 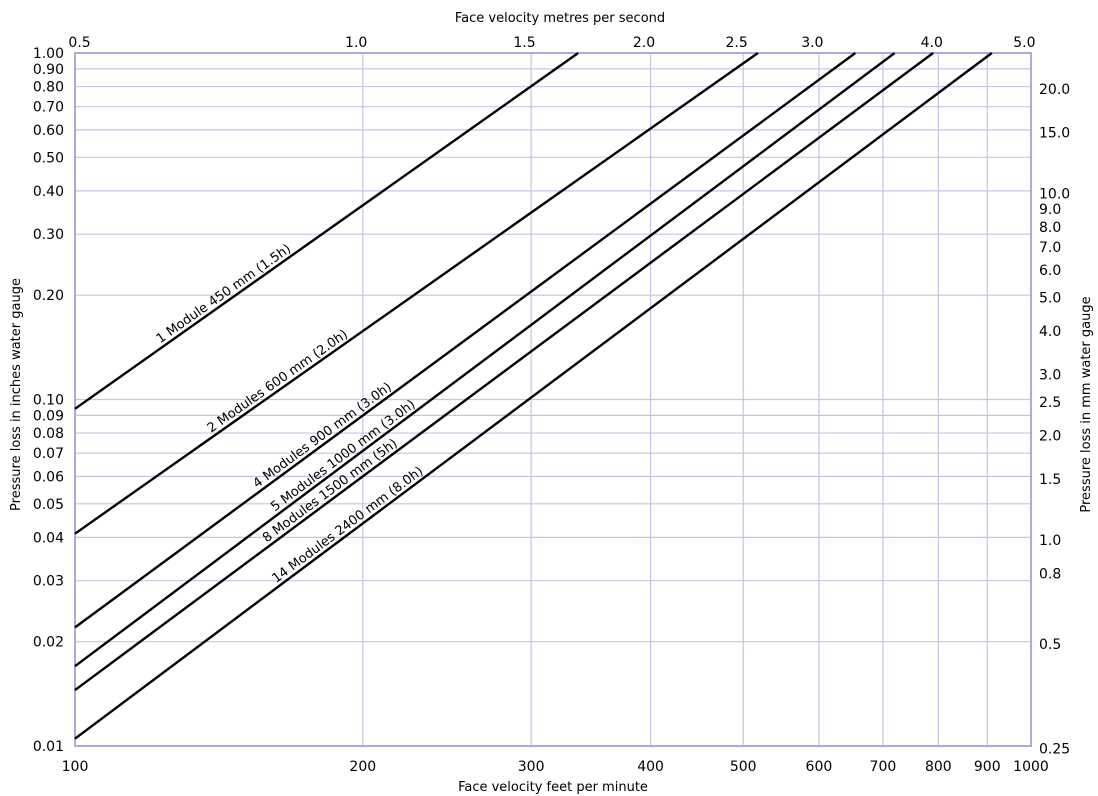 I want to click on series-label: 2 Modules 600 mm (2.0h), so click(x=278, y=381).